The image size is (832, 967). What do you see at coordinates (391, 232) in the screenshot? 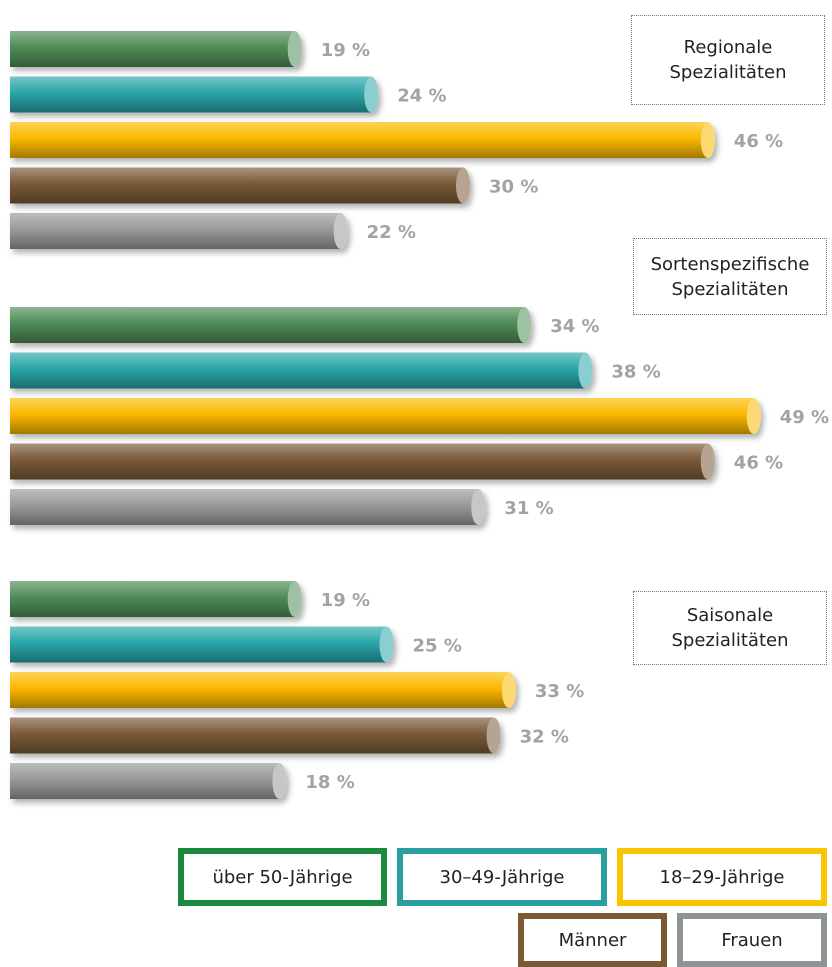
I see `value-label: 22 %` at bounding box center [391, 232].